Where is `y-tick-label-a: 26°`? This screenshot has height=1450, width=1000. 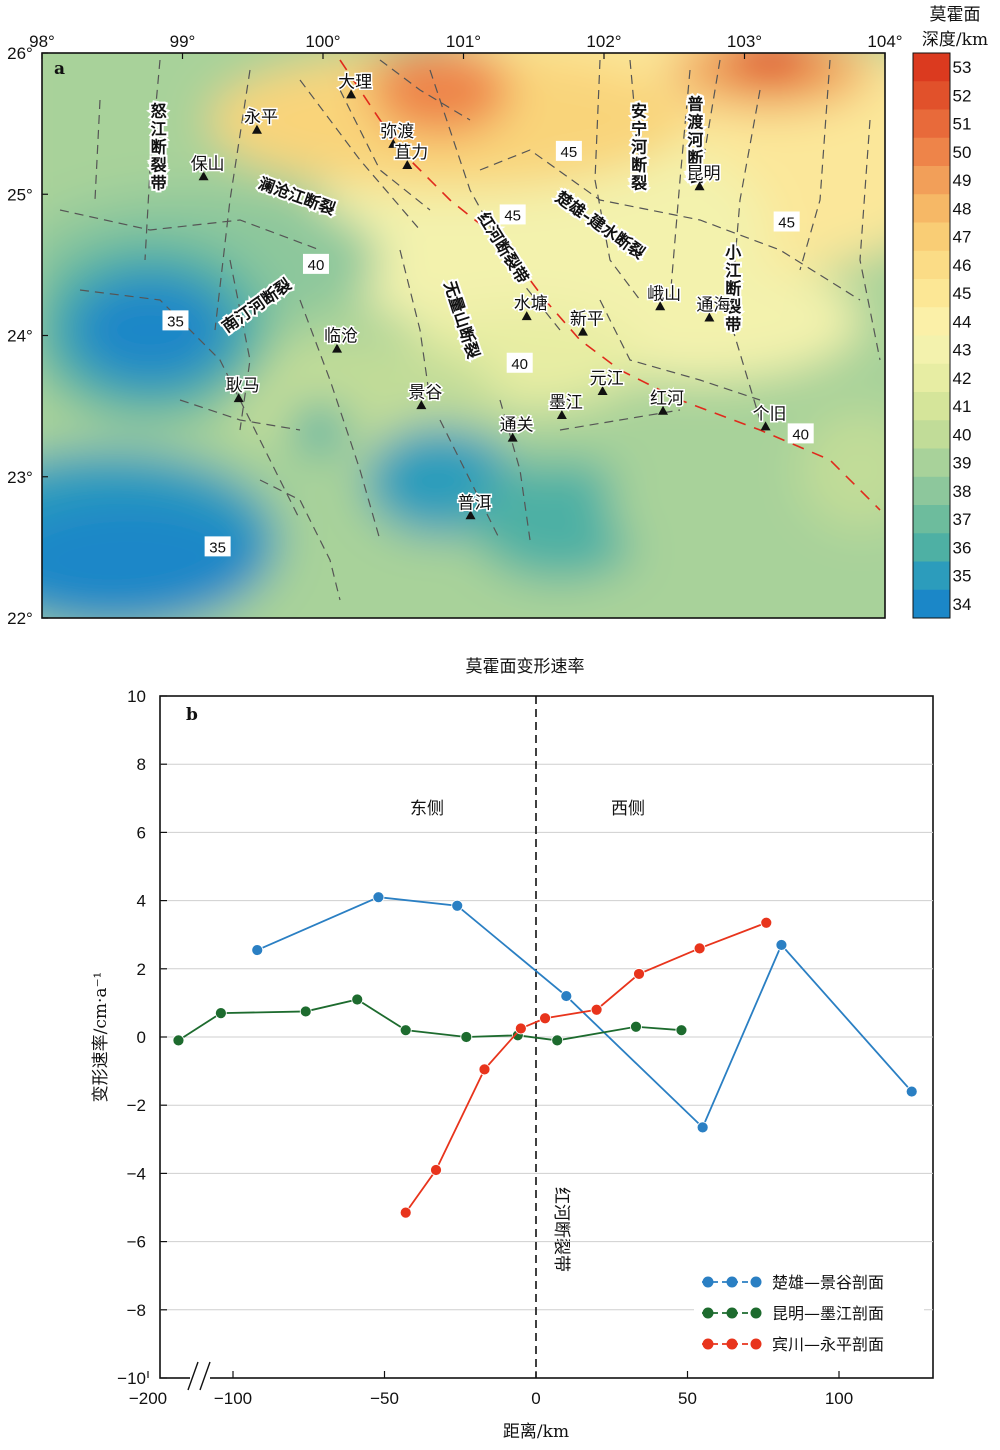
y-tick-label-a: 26° is located at coordinates (20, 53).